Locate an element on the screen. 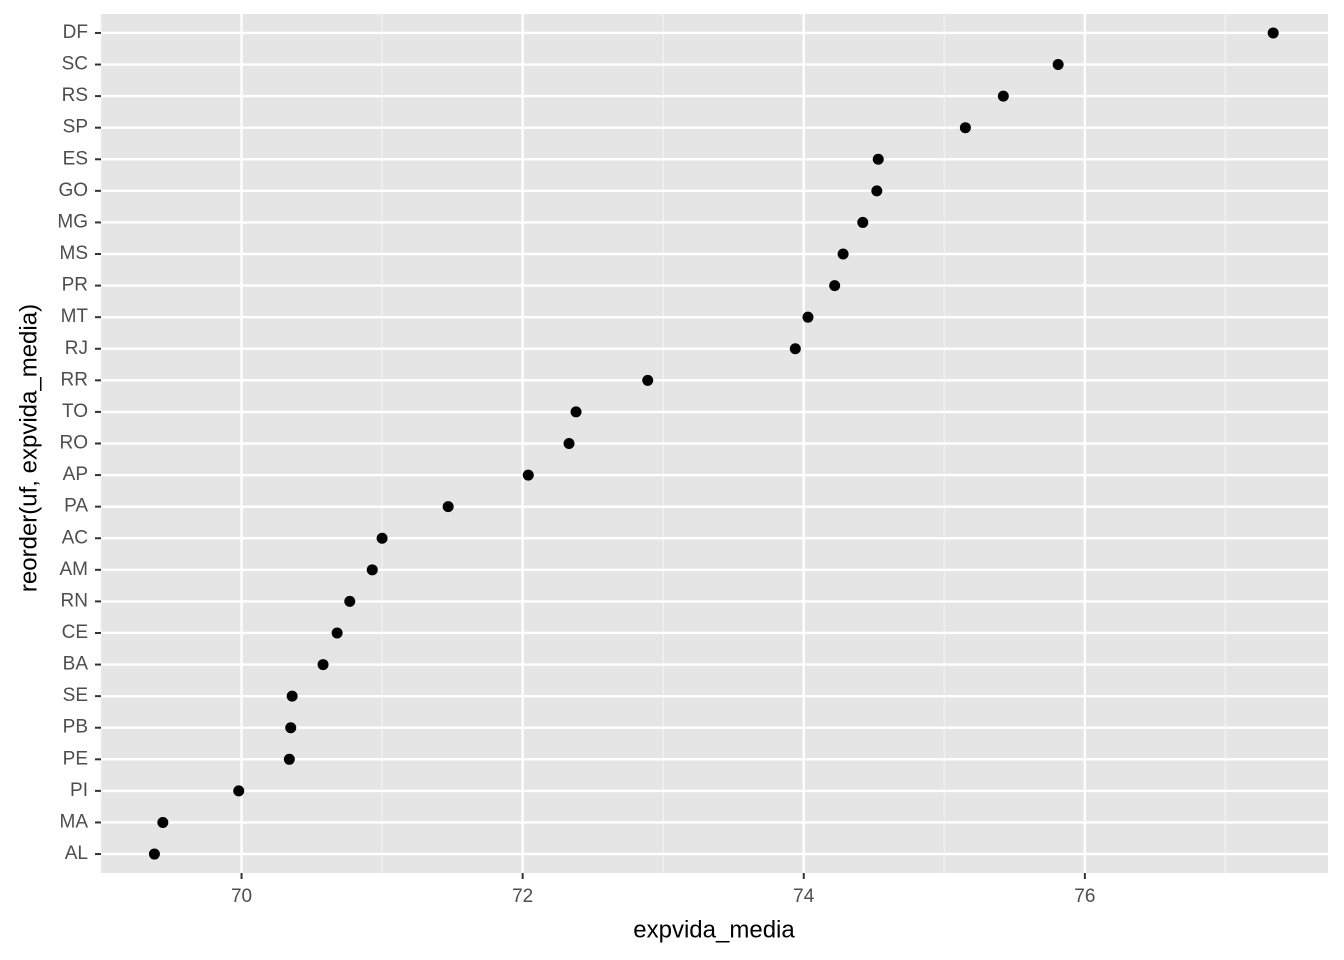 The image size is (1344, 960). y-tick-label: RJ is located at coordinates (76, 348).